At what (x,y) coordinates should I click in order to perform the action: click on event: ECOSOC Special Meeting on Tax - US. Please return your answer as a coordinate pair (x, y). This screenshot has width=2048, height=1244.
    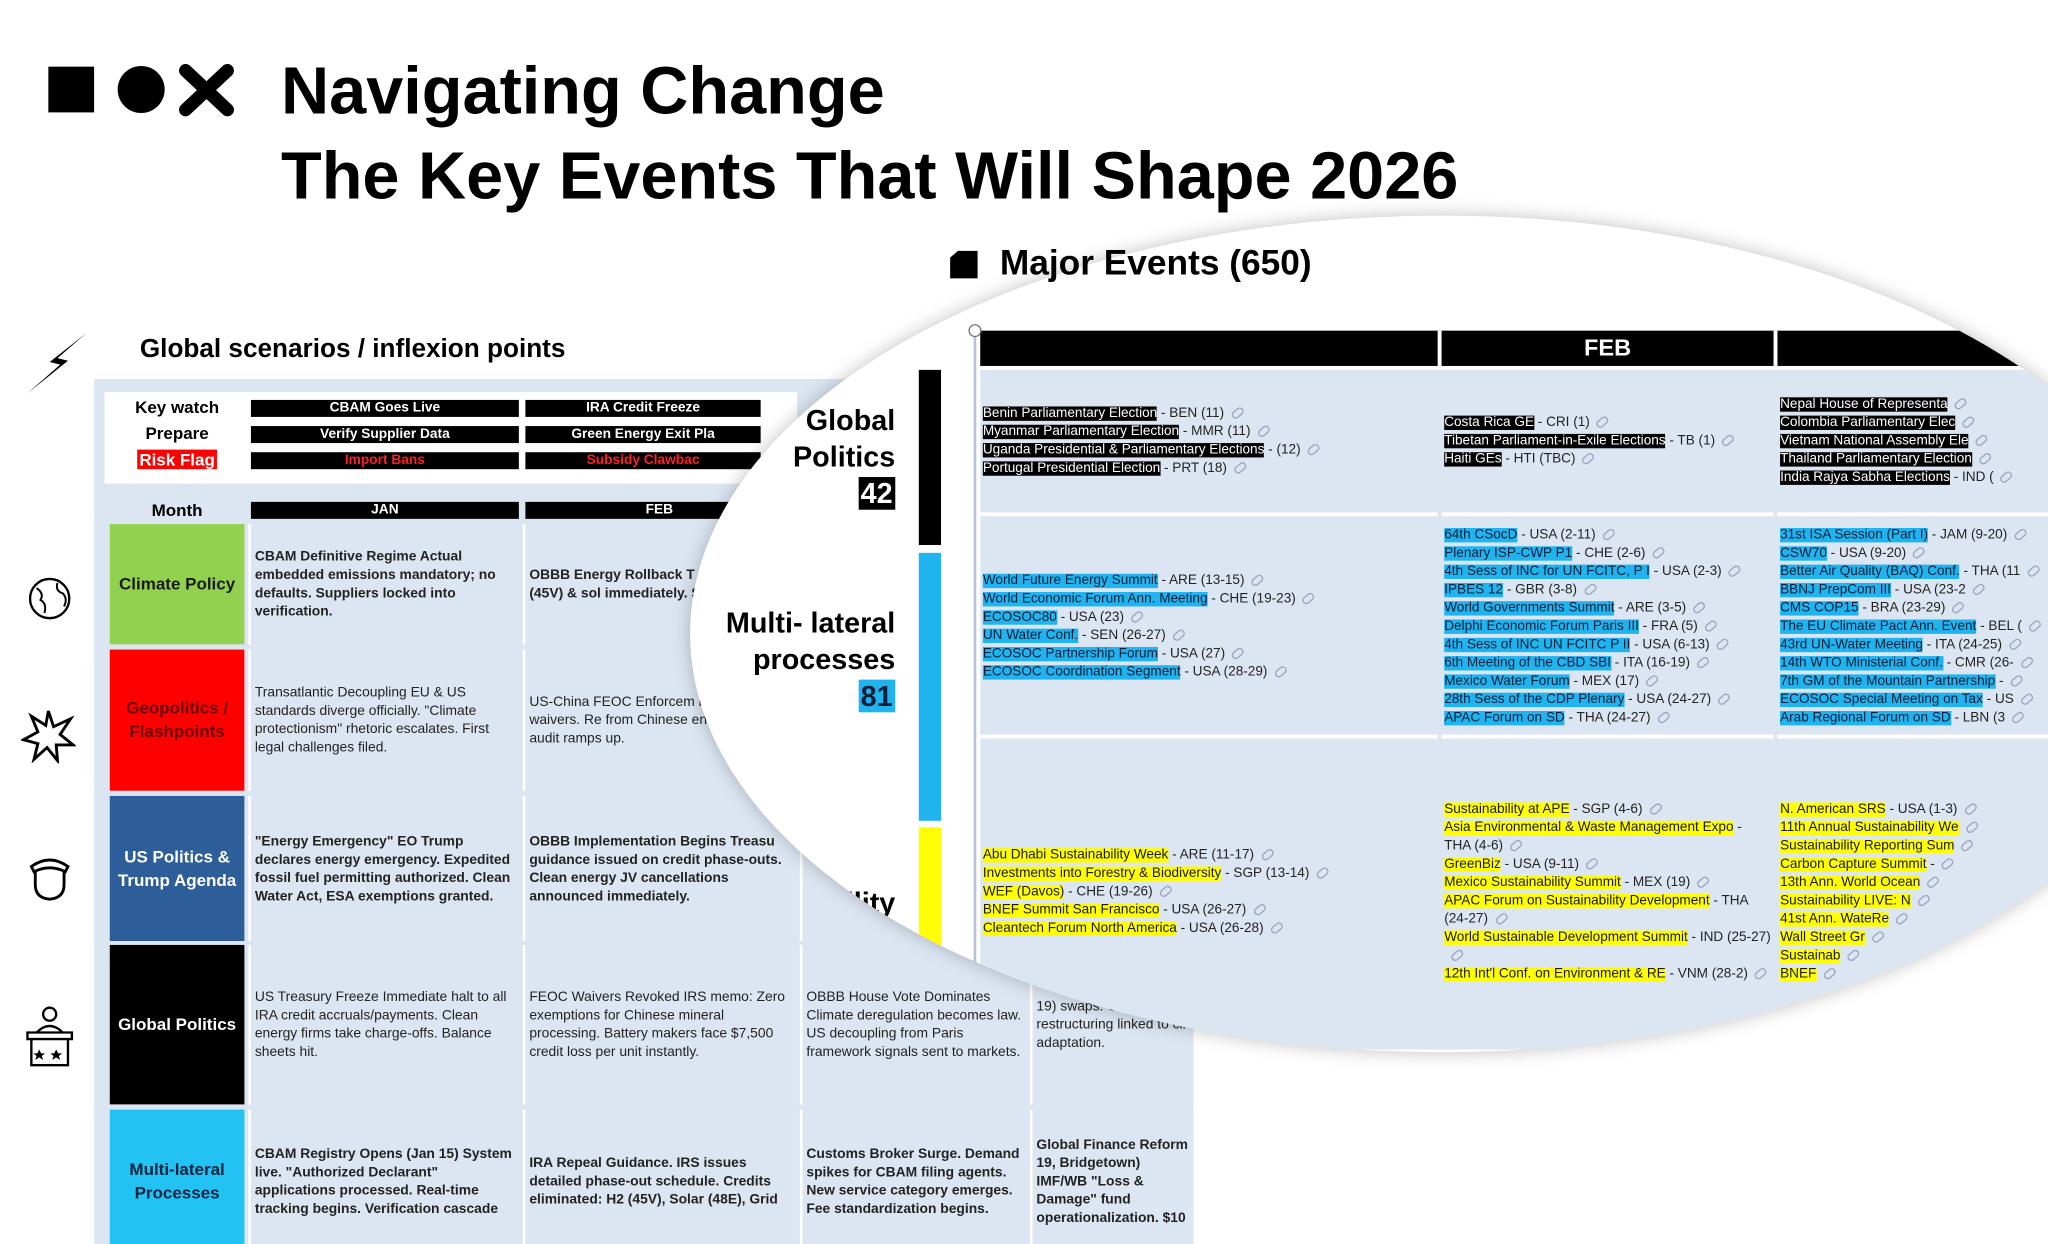
    Looking at the image, I should click on (1914, 700).